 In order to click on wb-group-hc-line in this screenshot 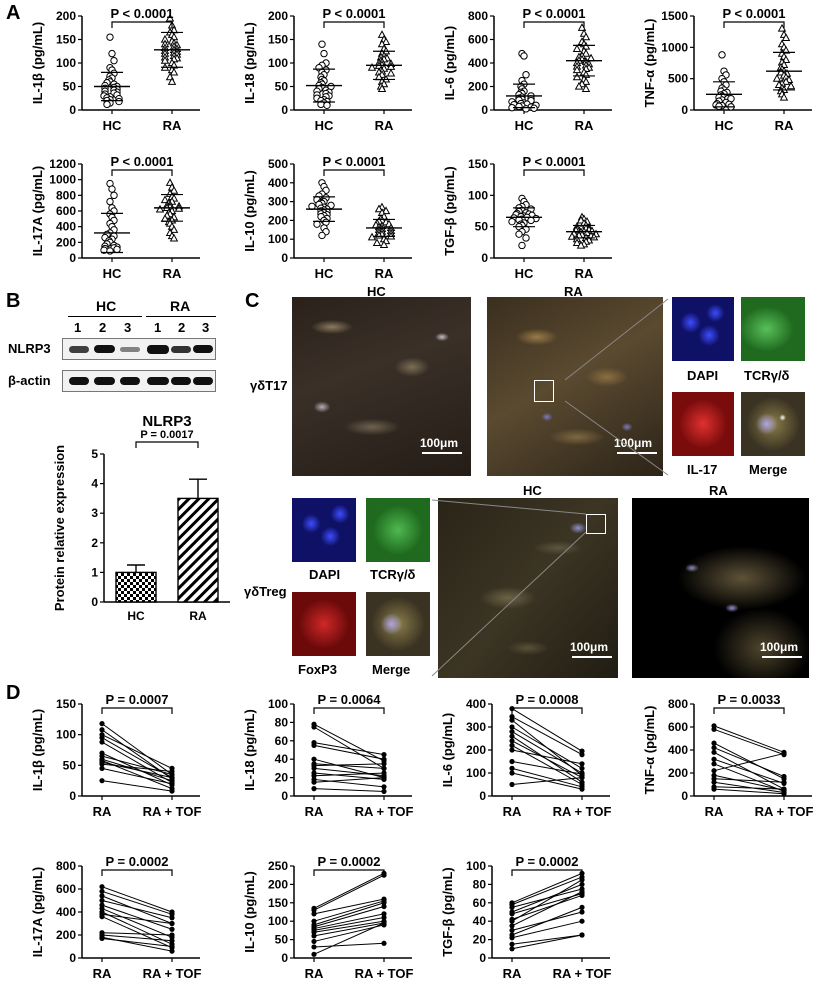, I will do `click(105, 316)`.